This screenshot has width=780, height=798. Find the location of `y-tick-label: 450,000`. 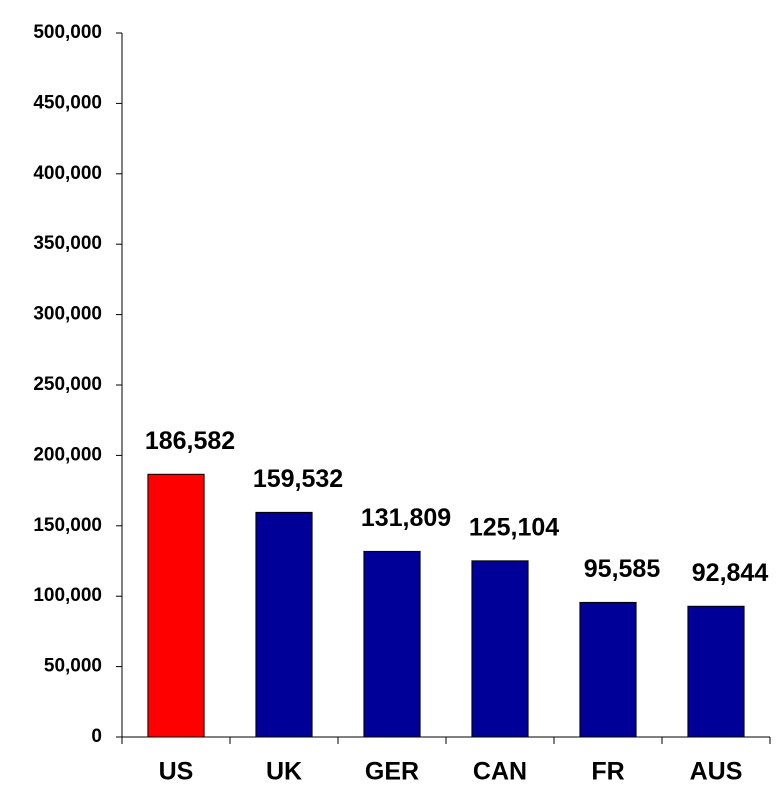

y-tick-label: 450,000 is located at coordinates (67, 102).